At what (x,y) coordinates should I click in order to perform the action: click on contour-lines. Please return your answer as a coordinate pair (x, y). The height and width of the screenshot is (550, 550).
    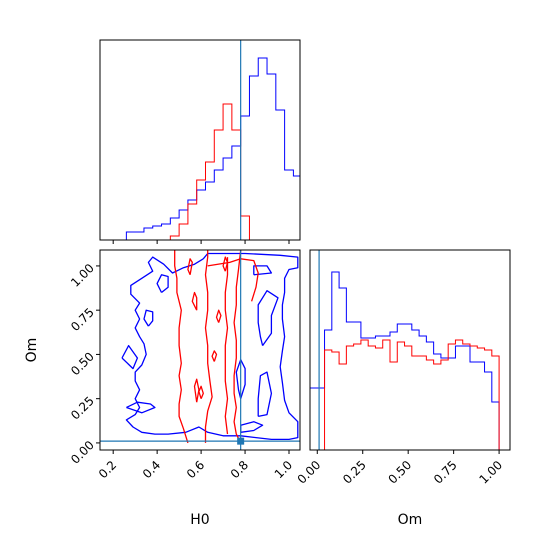
    Looking at the image, I should click on (200, 350).